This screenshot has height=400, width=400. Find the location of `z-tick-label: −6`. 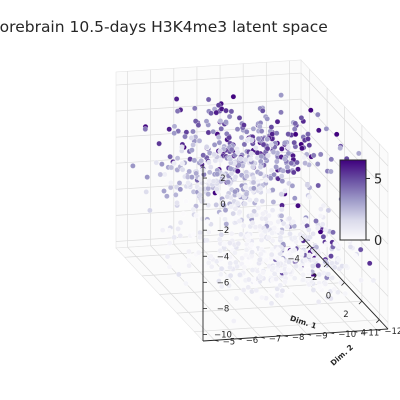

z-tick-label: −6 is located at coordinates (223, 283).